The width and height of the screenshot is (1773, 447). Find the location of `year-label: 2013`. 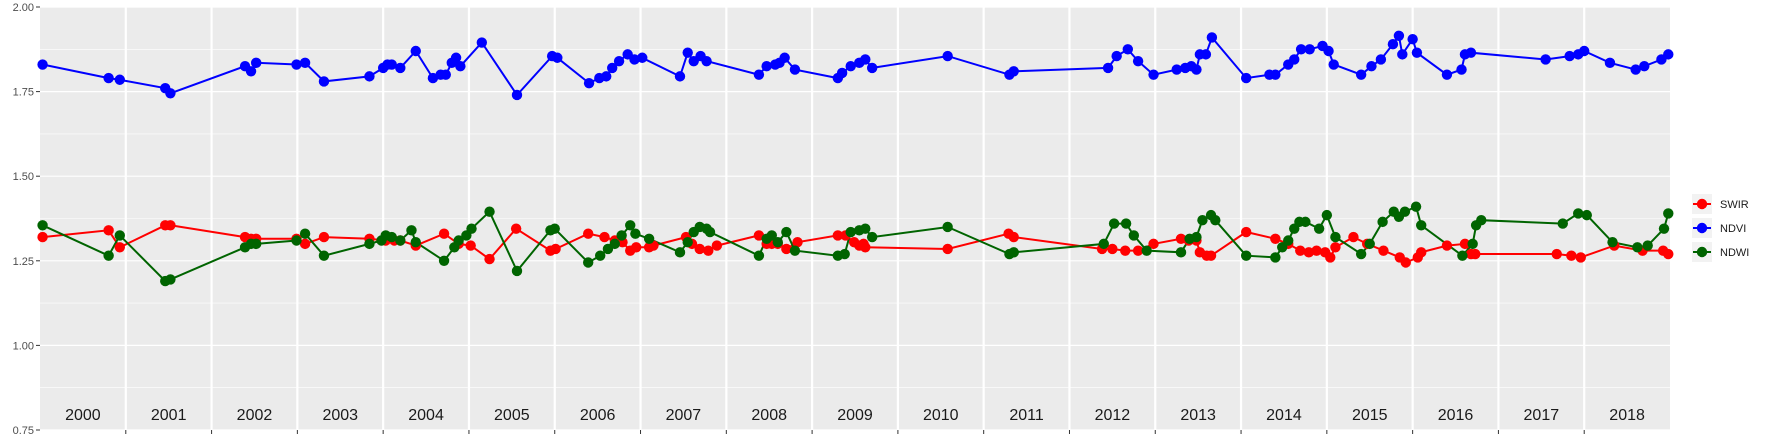

year-label: 2013 is located at coordinates (1198, 415).